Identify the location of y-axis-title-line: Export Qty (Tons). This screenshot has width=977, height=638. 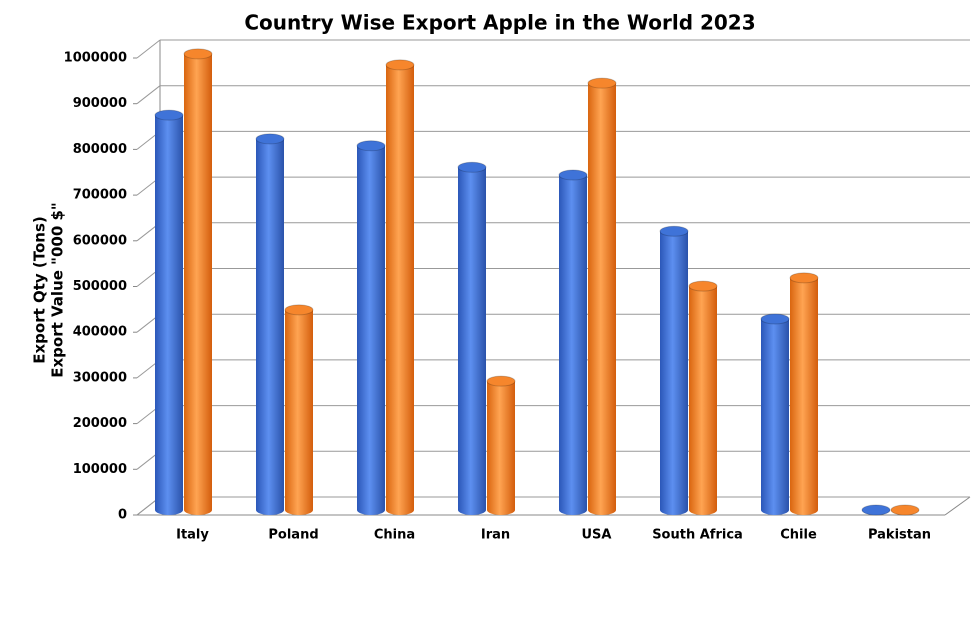
(40, 290).